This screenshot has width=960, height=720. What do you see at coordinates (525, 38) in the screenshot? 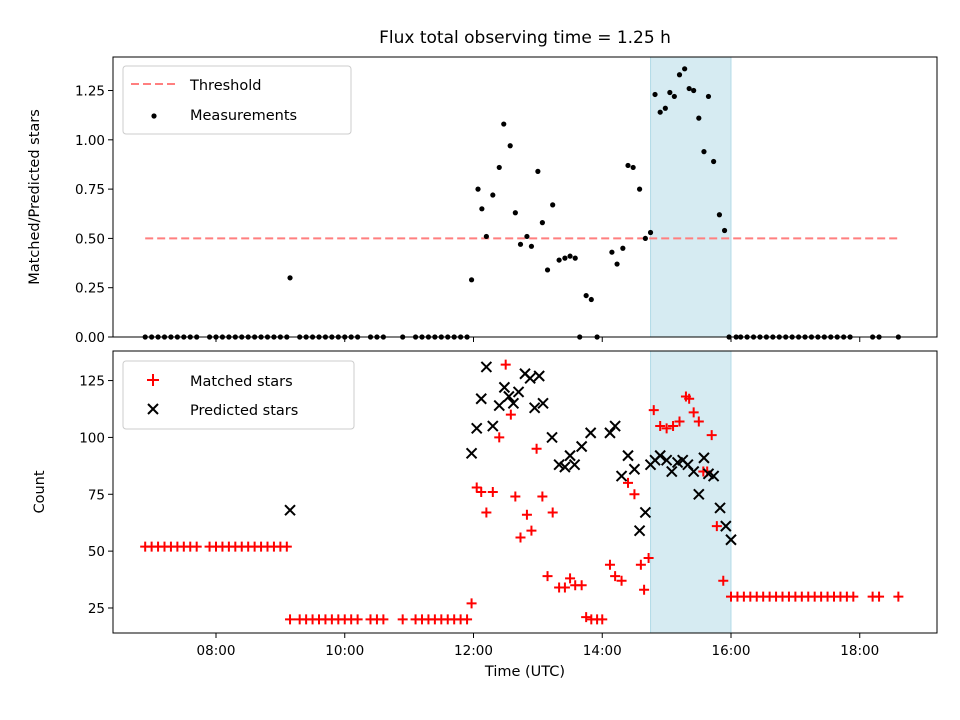
I see `chart-title: Flux total observing time = 1.25 h` at bounding box center [525, 38].